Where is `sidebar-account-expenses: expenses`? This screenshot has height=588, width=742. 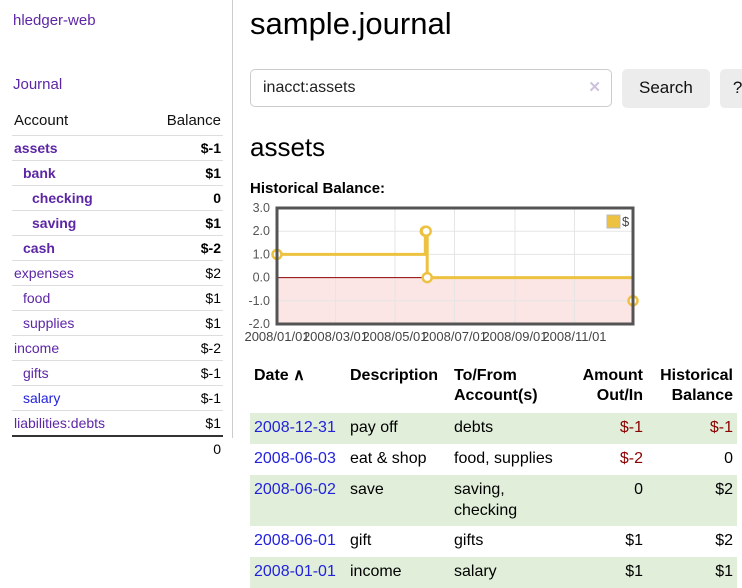 sidebar-account-expenses: expenses is located at coordinates (44, 273).